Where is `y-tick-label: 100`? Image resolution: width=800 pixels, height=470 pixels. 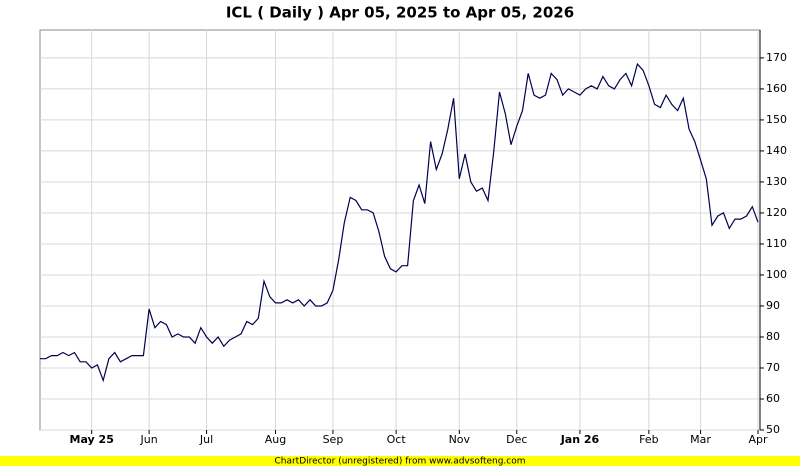 y-tick-label: 100 is located at coordinates (776, 274).